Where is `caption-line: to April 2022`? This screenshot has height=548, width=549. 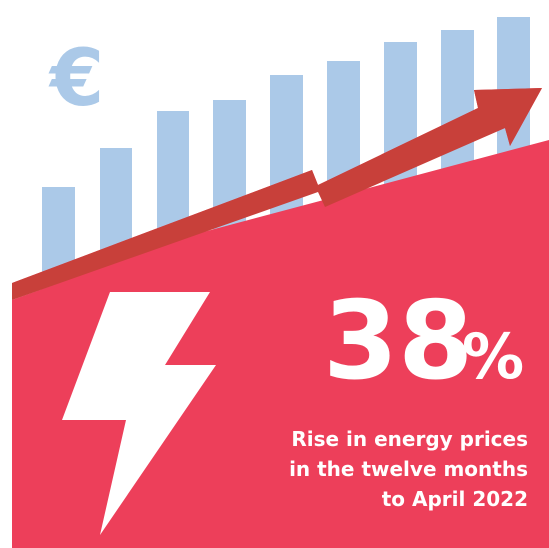 caption-line: to April 2022 is located at coordinates (455, 499).